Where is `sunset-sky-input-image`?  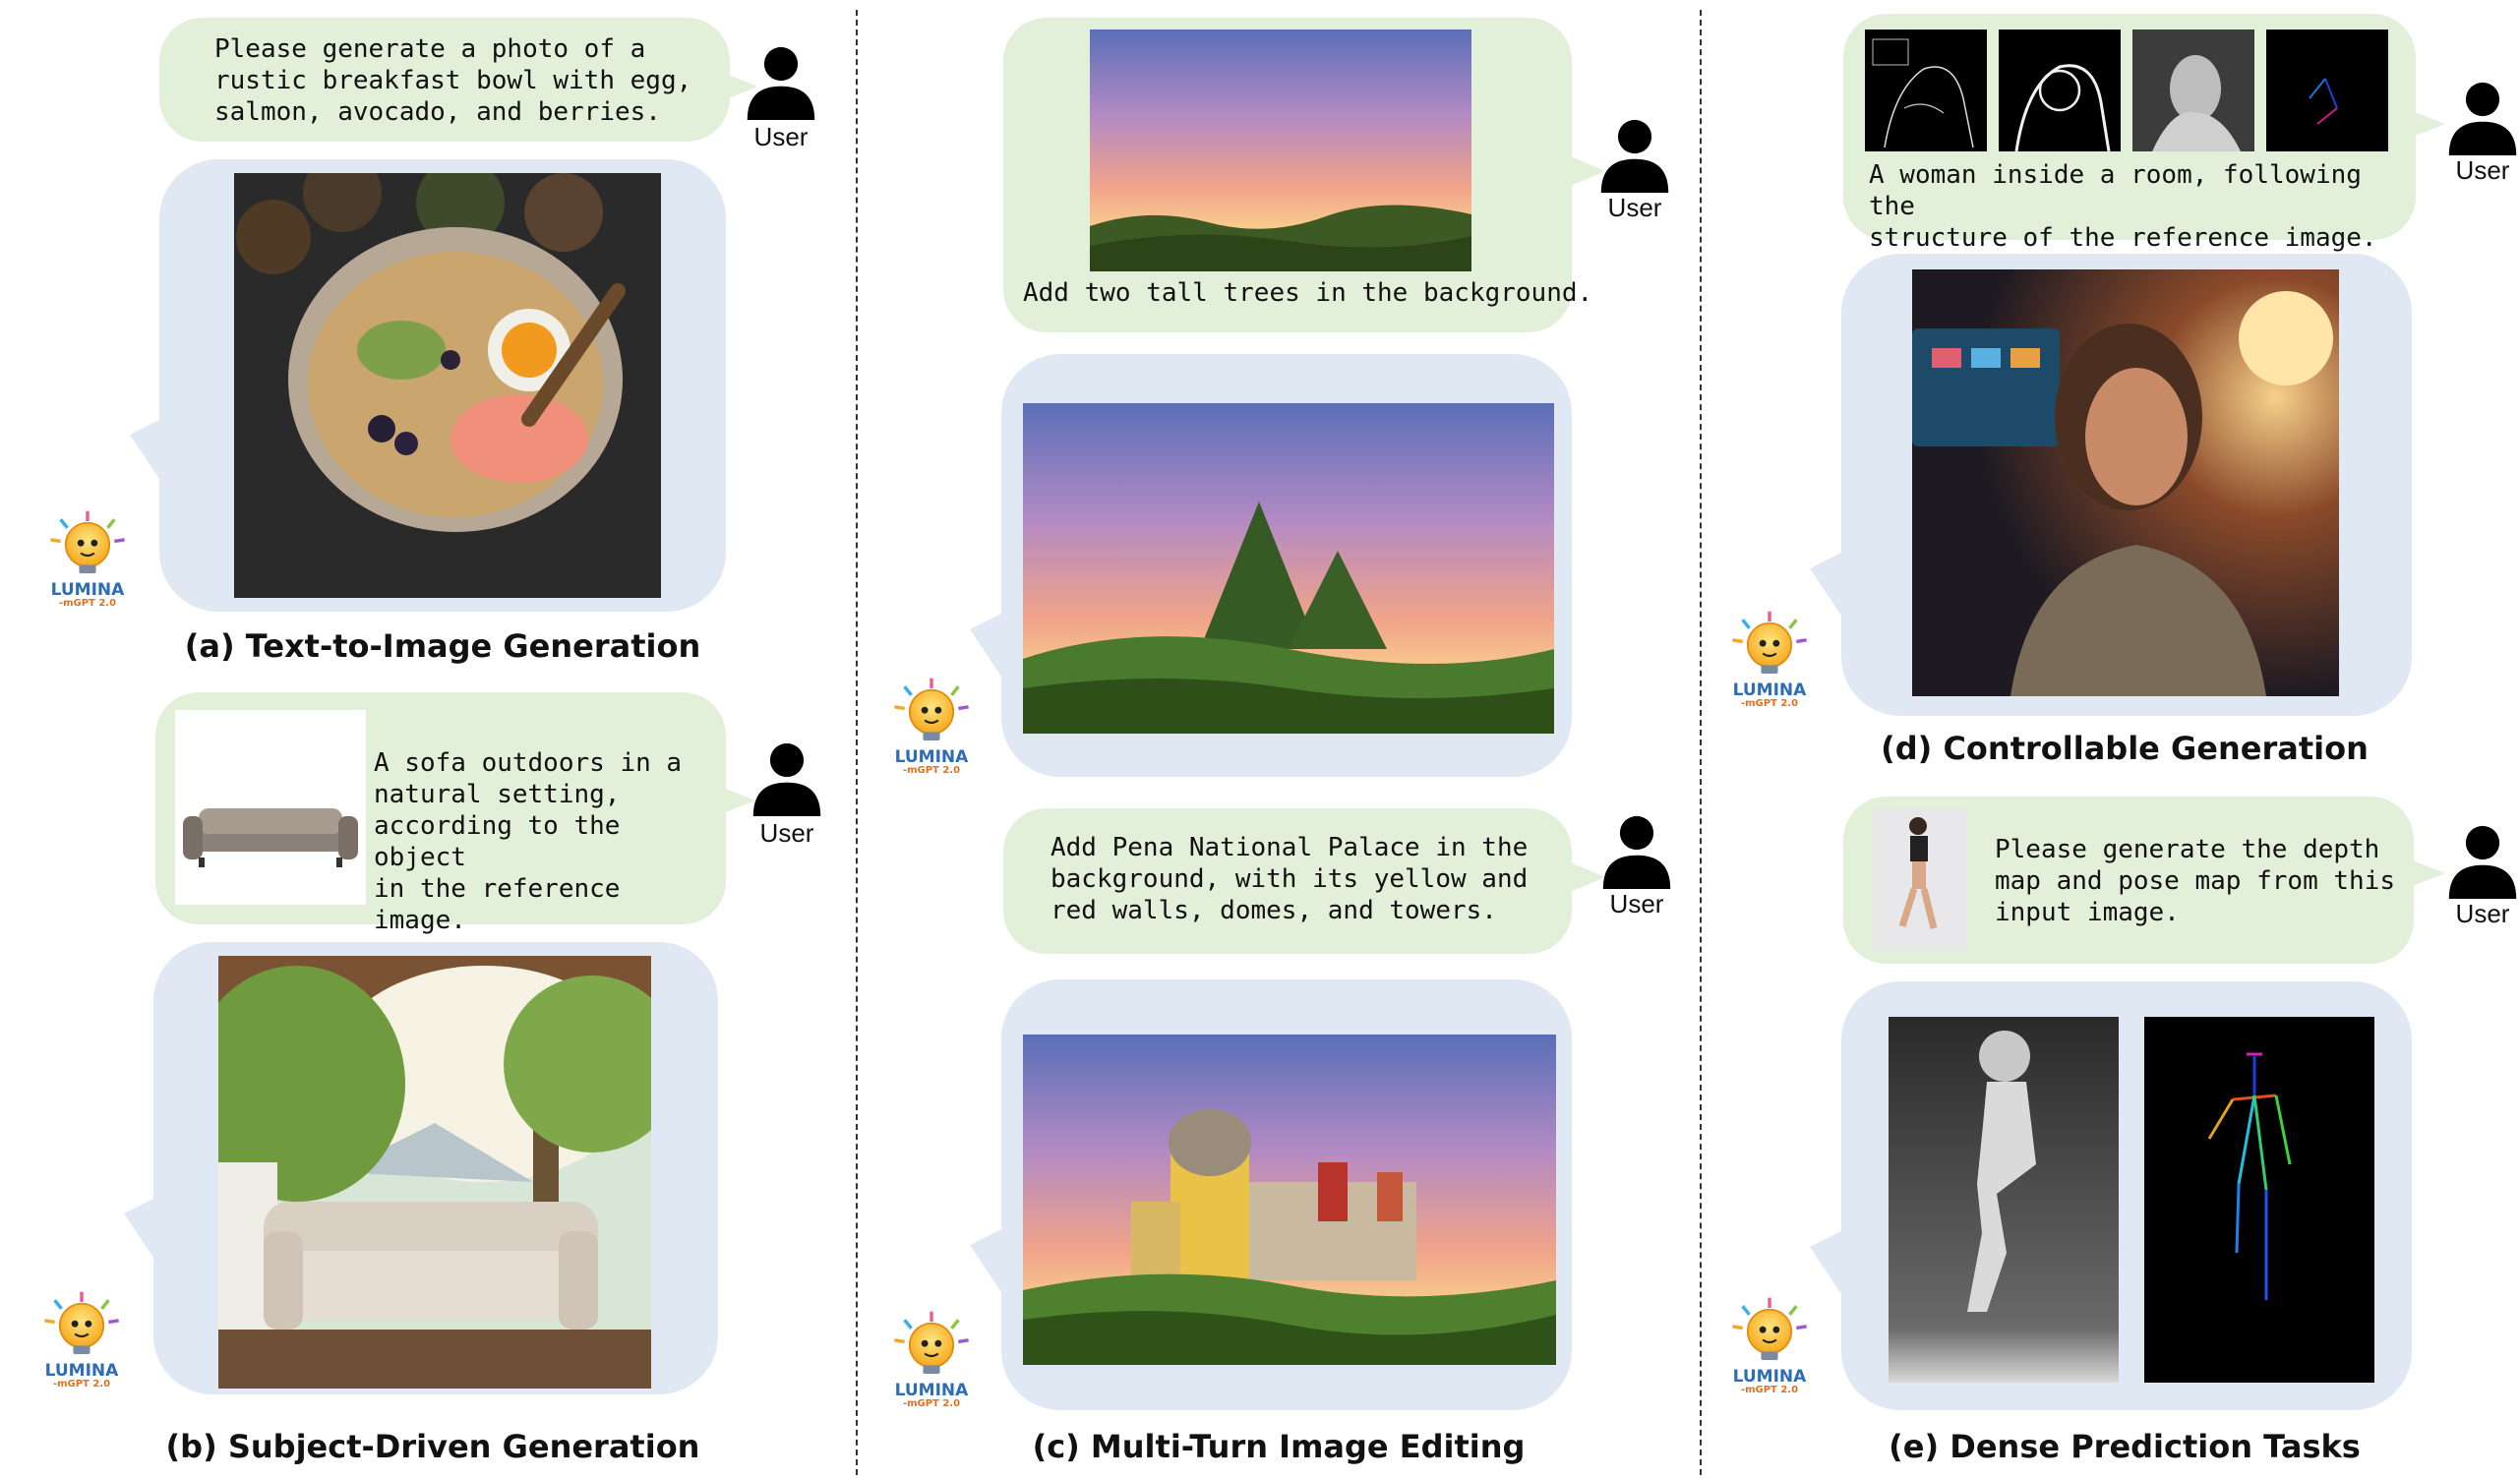
sunset-sky-input-image is located at coordinates (1280, 150).